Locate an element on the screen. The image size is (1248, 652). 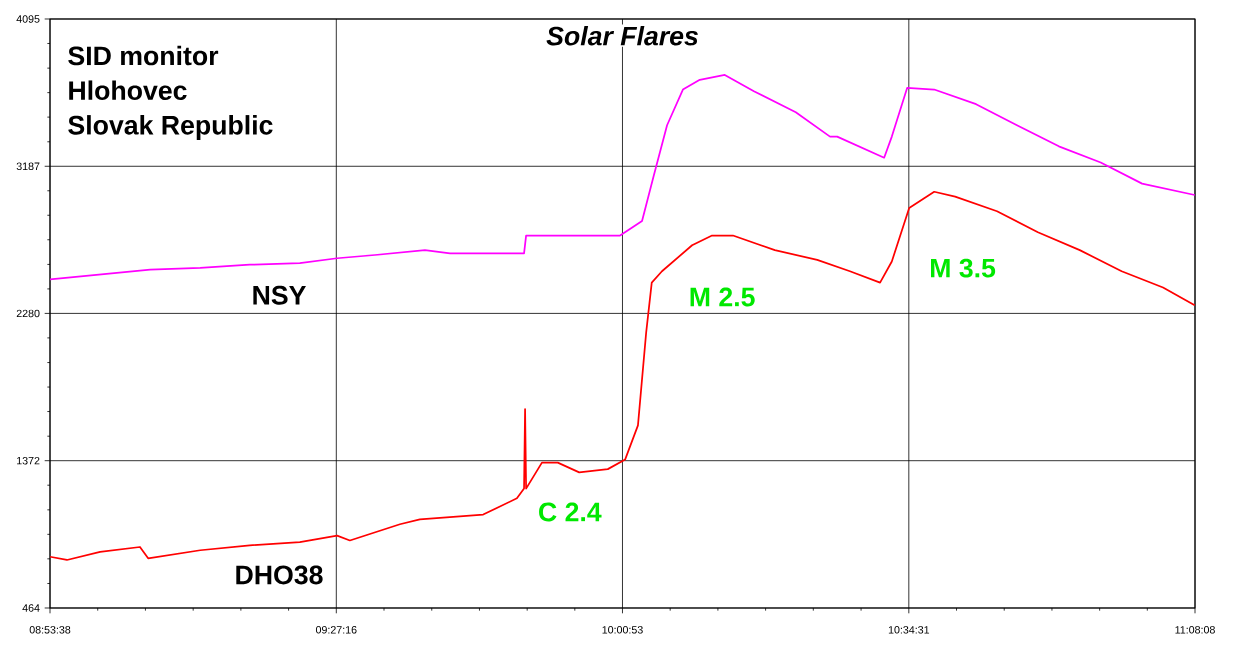
annotation: Hlohovec is located at coordinates (128, 90).